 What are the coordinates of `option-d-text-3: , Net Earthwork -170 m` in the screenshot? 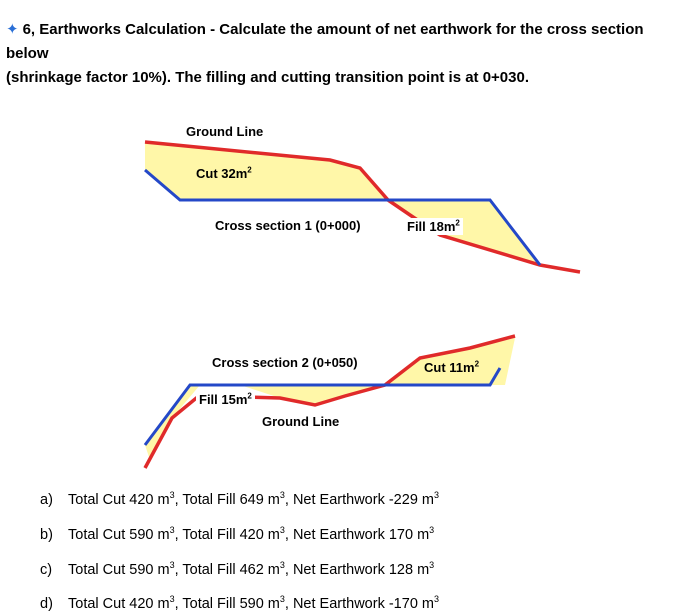 It's located at (359, 604).